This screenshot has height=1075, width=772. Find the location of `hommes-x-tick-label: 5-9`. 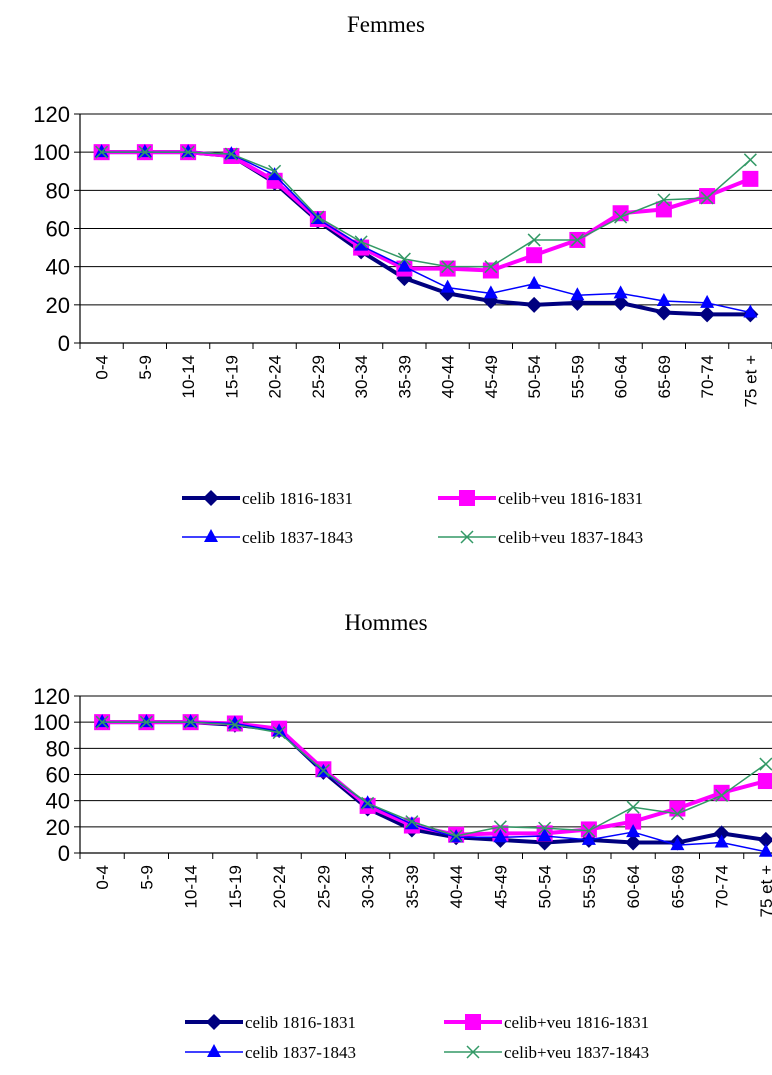

hommes-x-tick-label: 5-9 is located at coordinates (146, 877).